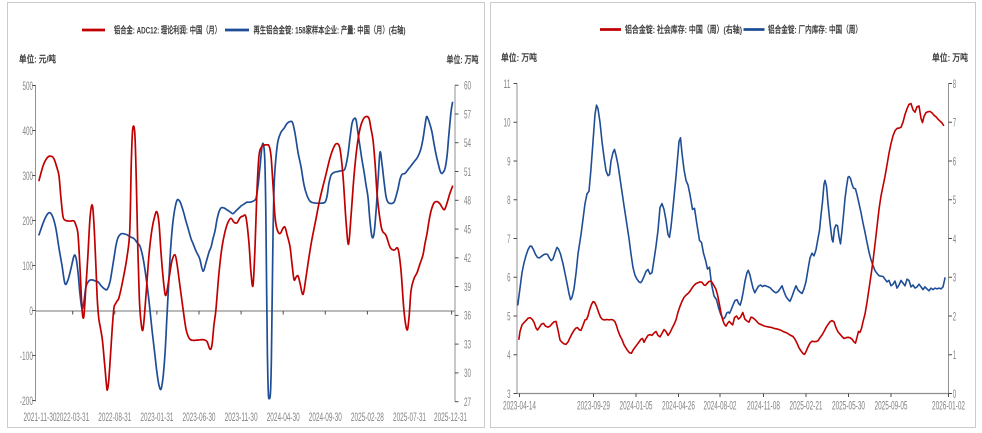 The image size is (982, 433). Describe the element at coordinates (26, 401) in the screenshot. I see `svg-text: -200` at that location.